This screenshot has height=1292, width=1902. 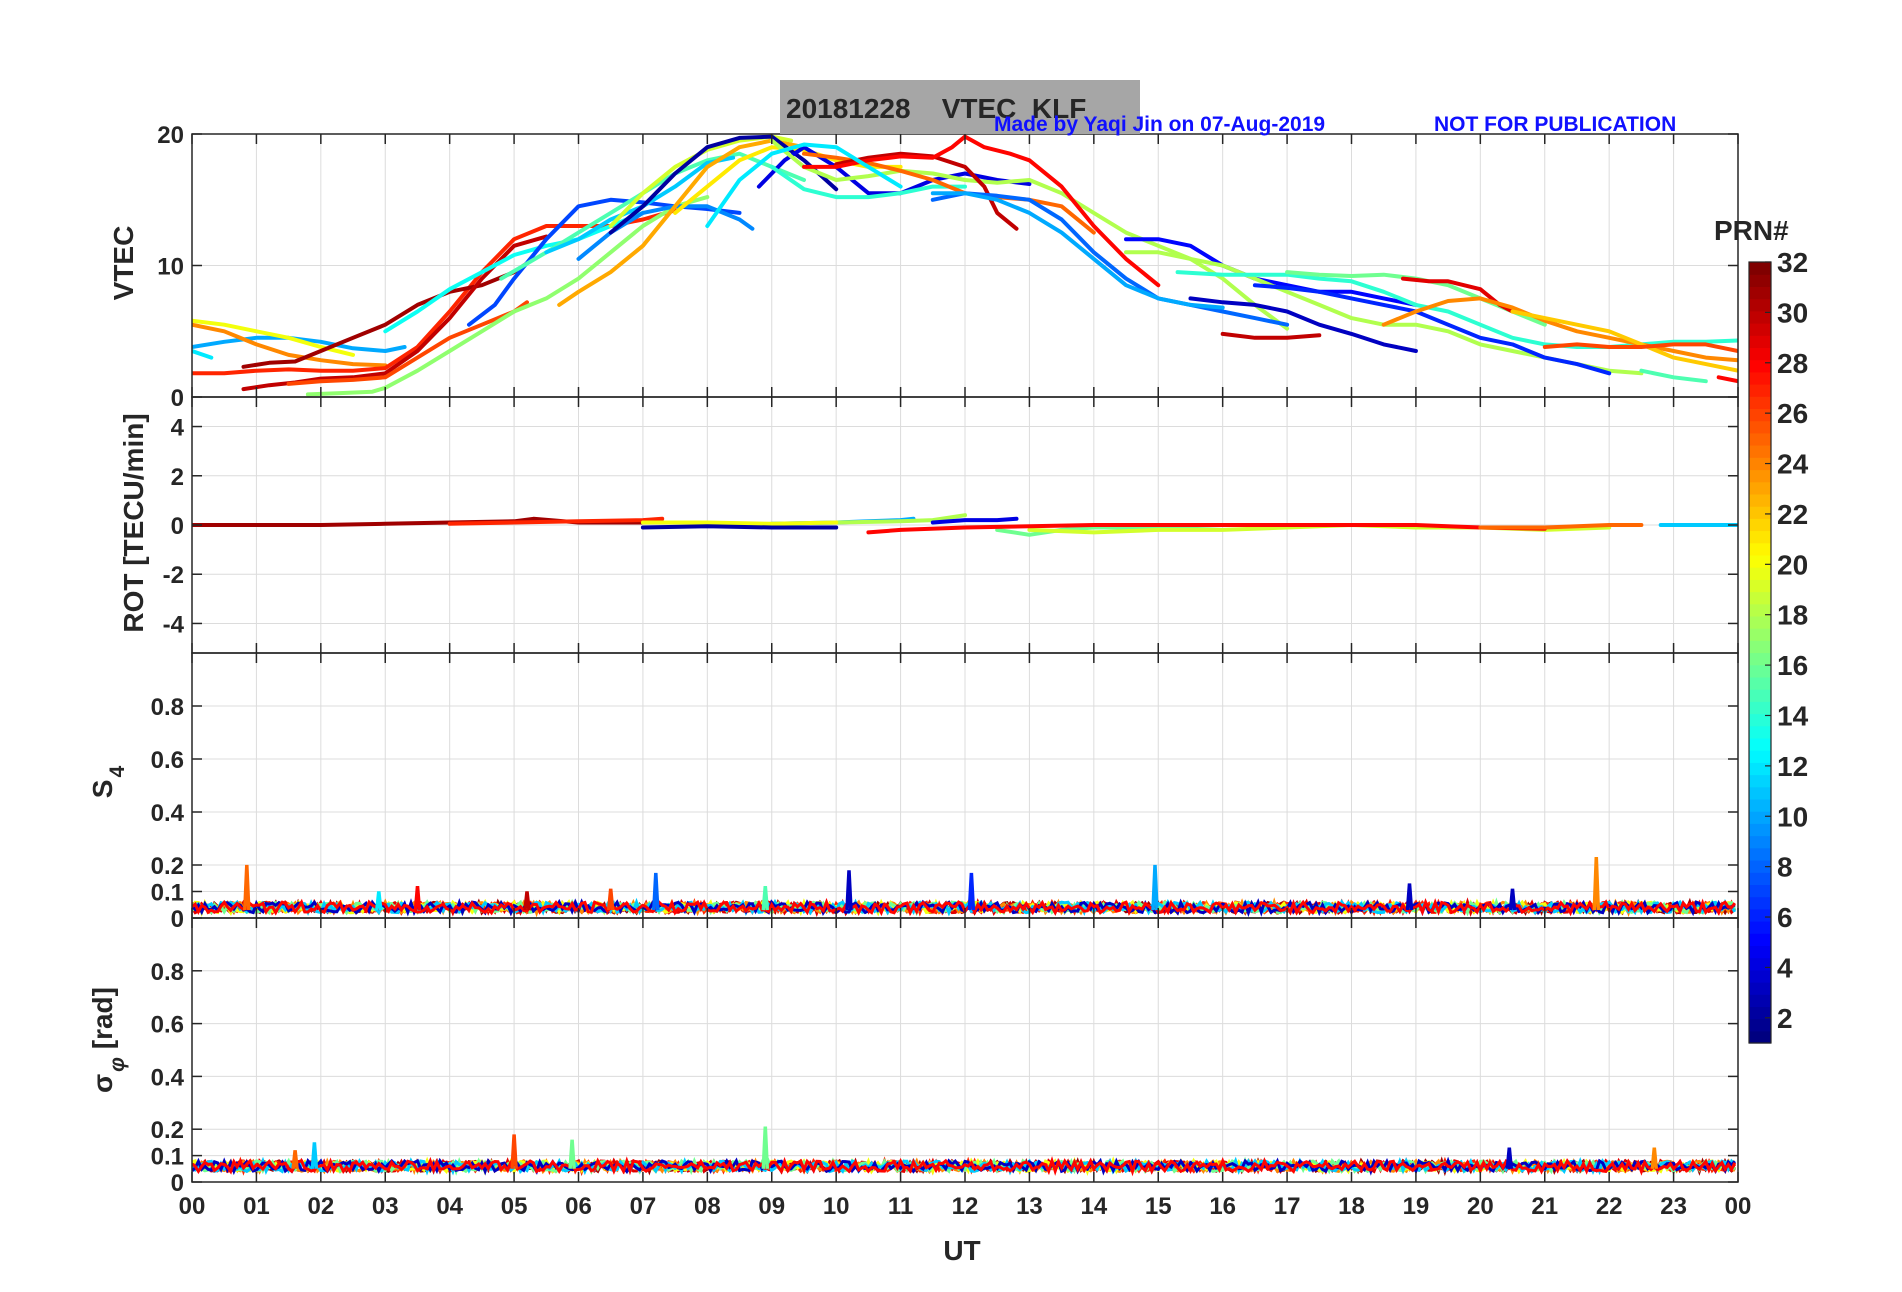 What do you see at coordinates (1287, 1206) in the screenshot?
I see `x-tick-label: 17` at bounding box center [1287, 1206].